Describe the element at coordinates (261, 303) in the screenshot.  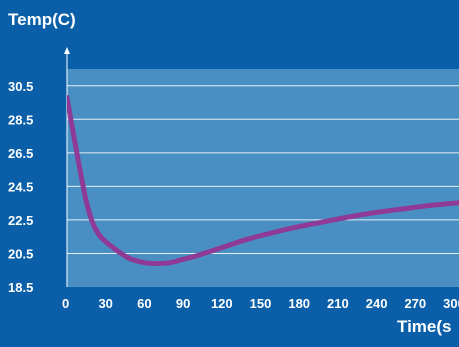
I see `x-tick-label-5: 150` at that location.